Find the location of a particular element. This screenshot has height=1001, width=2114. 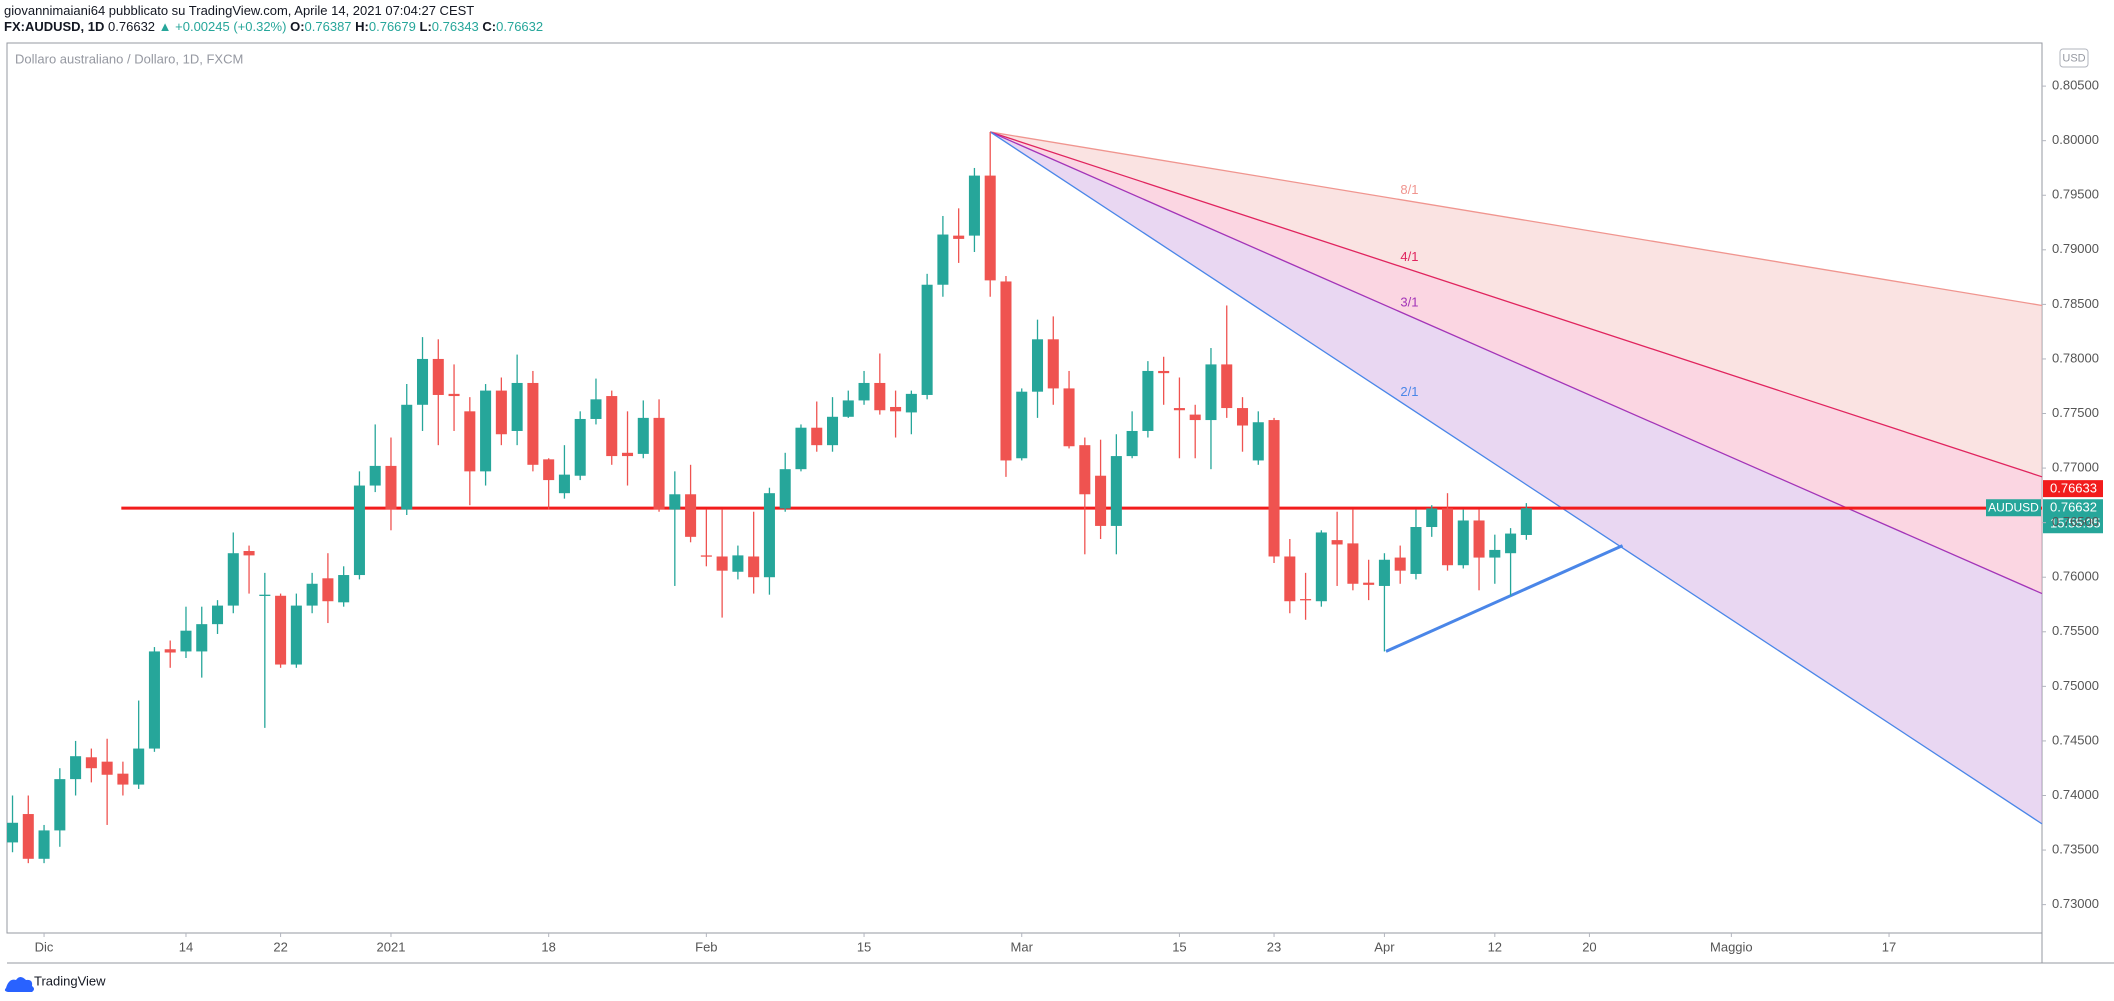

currency-badge is located at coordinates (2074, 58).